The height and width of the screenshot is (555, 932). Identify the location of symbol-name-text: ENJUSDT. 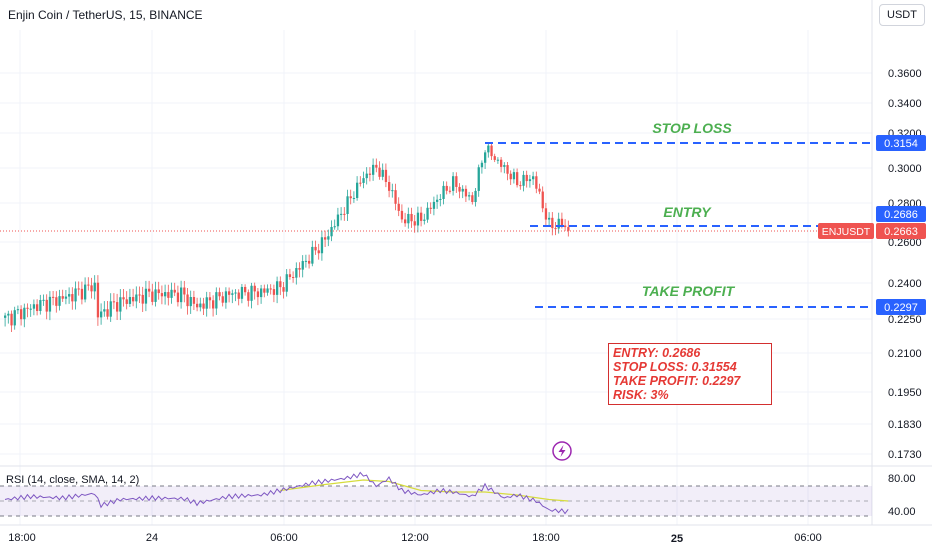
(846, 232).